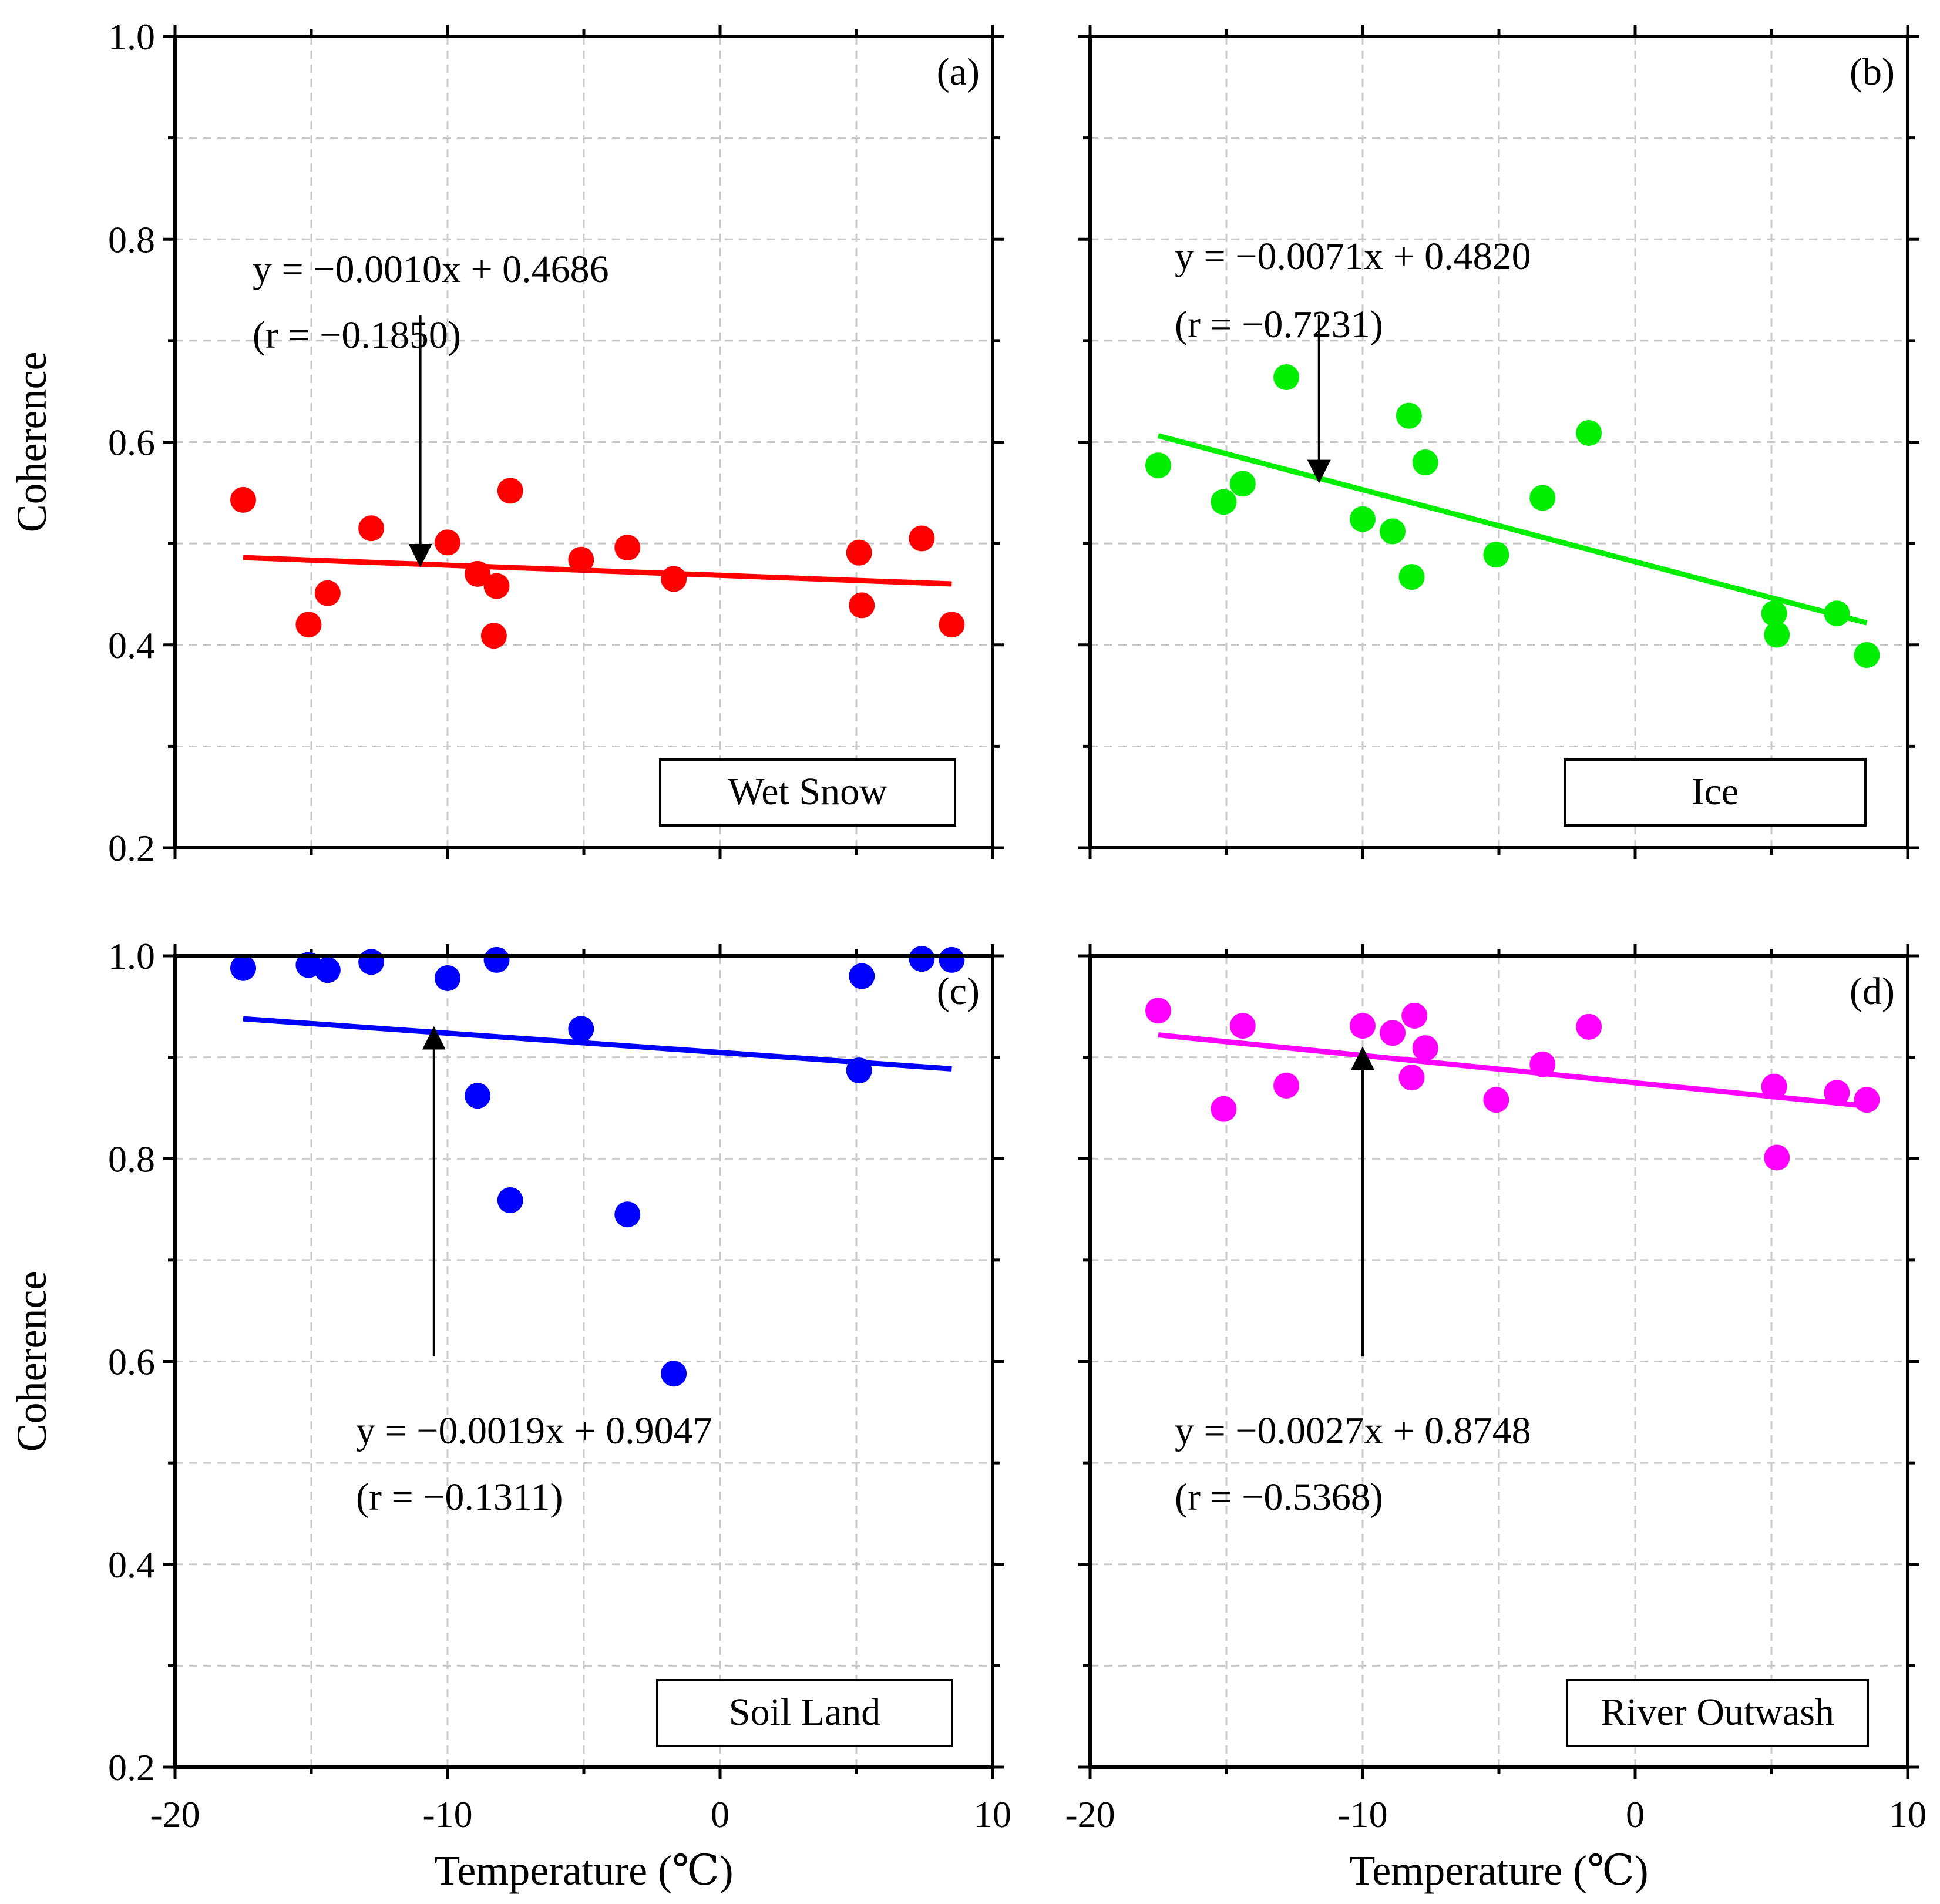 Image resolution: width=1940 pixels, height=1904 pixels. Describe the element at coordinates (1362, 1814) in the screenshot. I see `x-tick-label: -10` at that location.